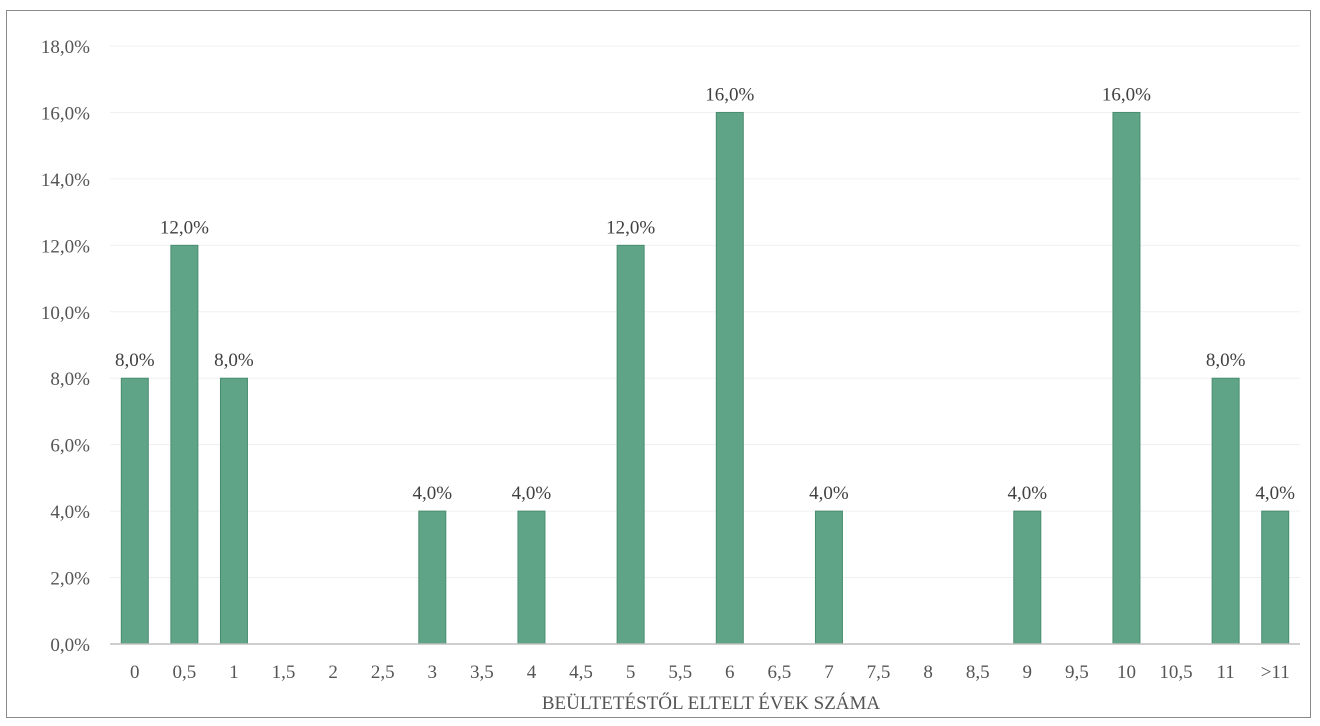 The width and height of the screenshot is (1320, 726). I want to click on x-tick-label: 7, so click(829, 672).